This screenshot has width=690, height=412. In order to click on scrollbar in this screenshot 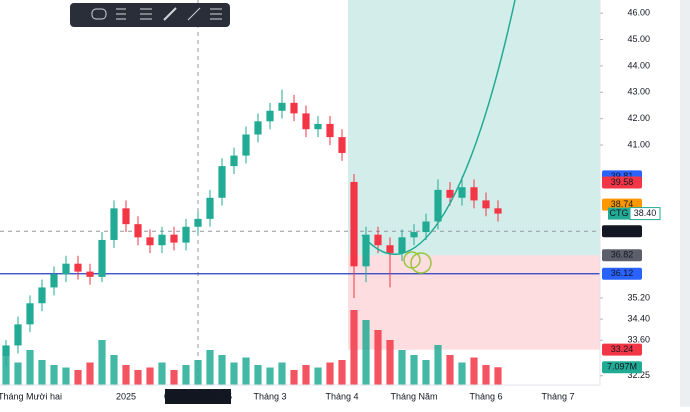, I will do `click(685, 203)`.